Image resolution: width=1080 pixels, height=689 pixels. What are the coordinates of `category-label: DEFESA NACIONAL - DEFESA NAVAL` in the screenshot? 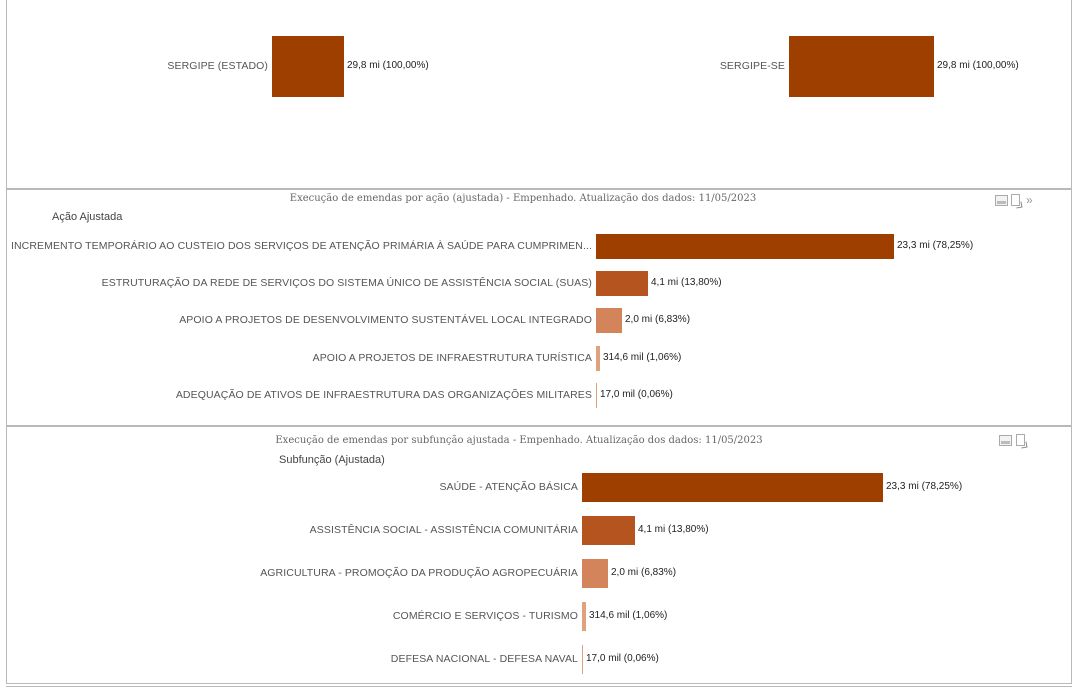 It's located at (484, 658).